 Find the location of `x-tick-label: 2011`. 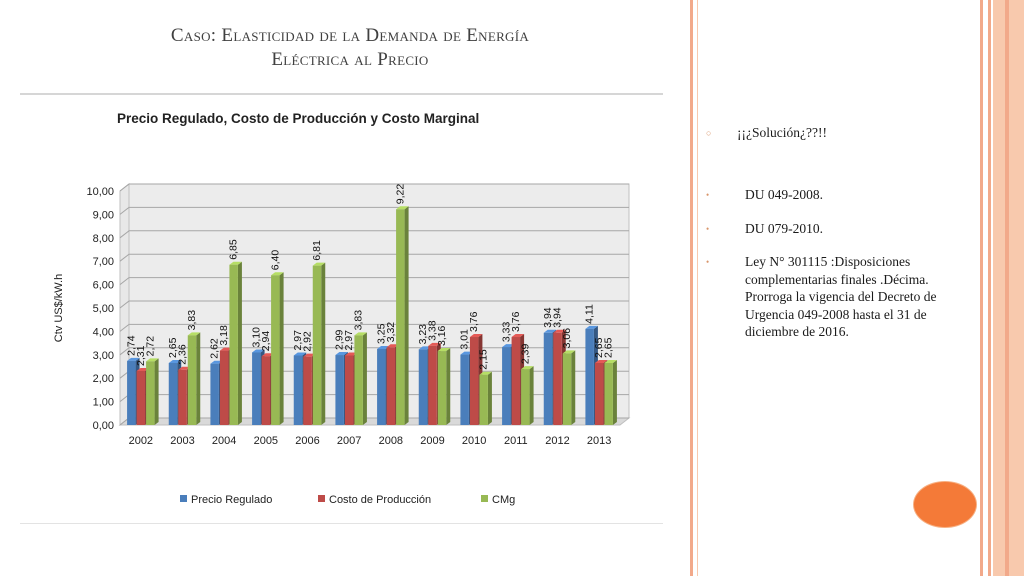

x-tick-label: 2011 is located at coordinates (516, 441).